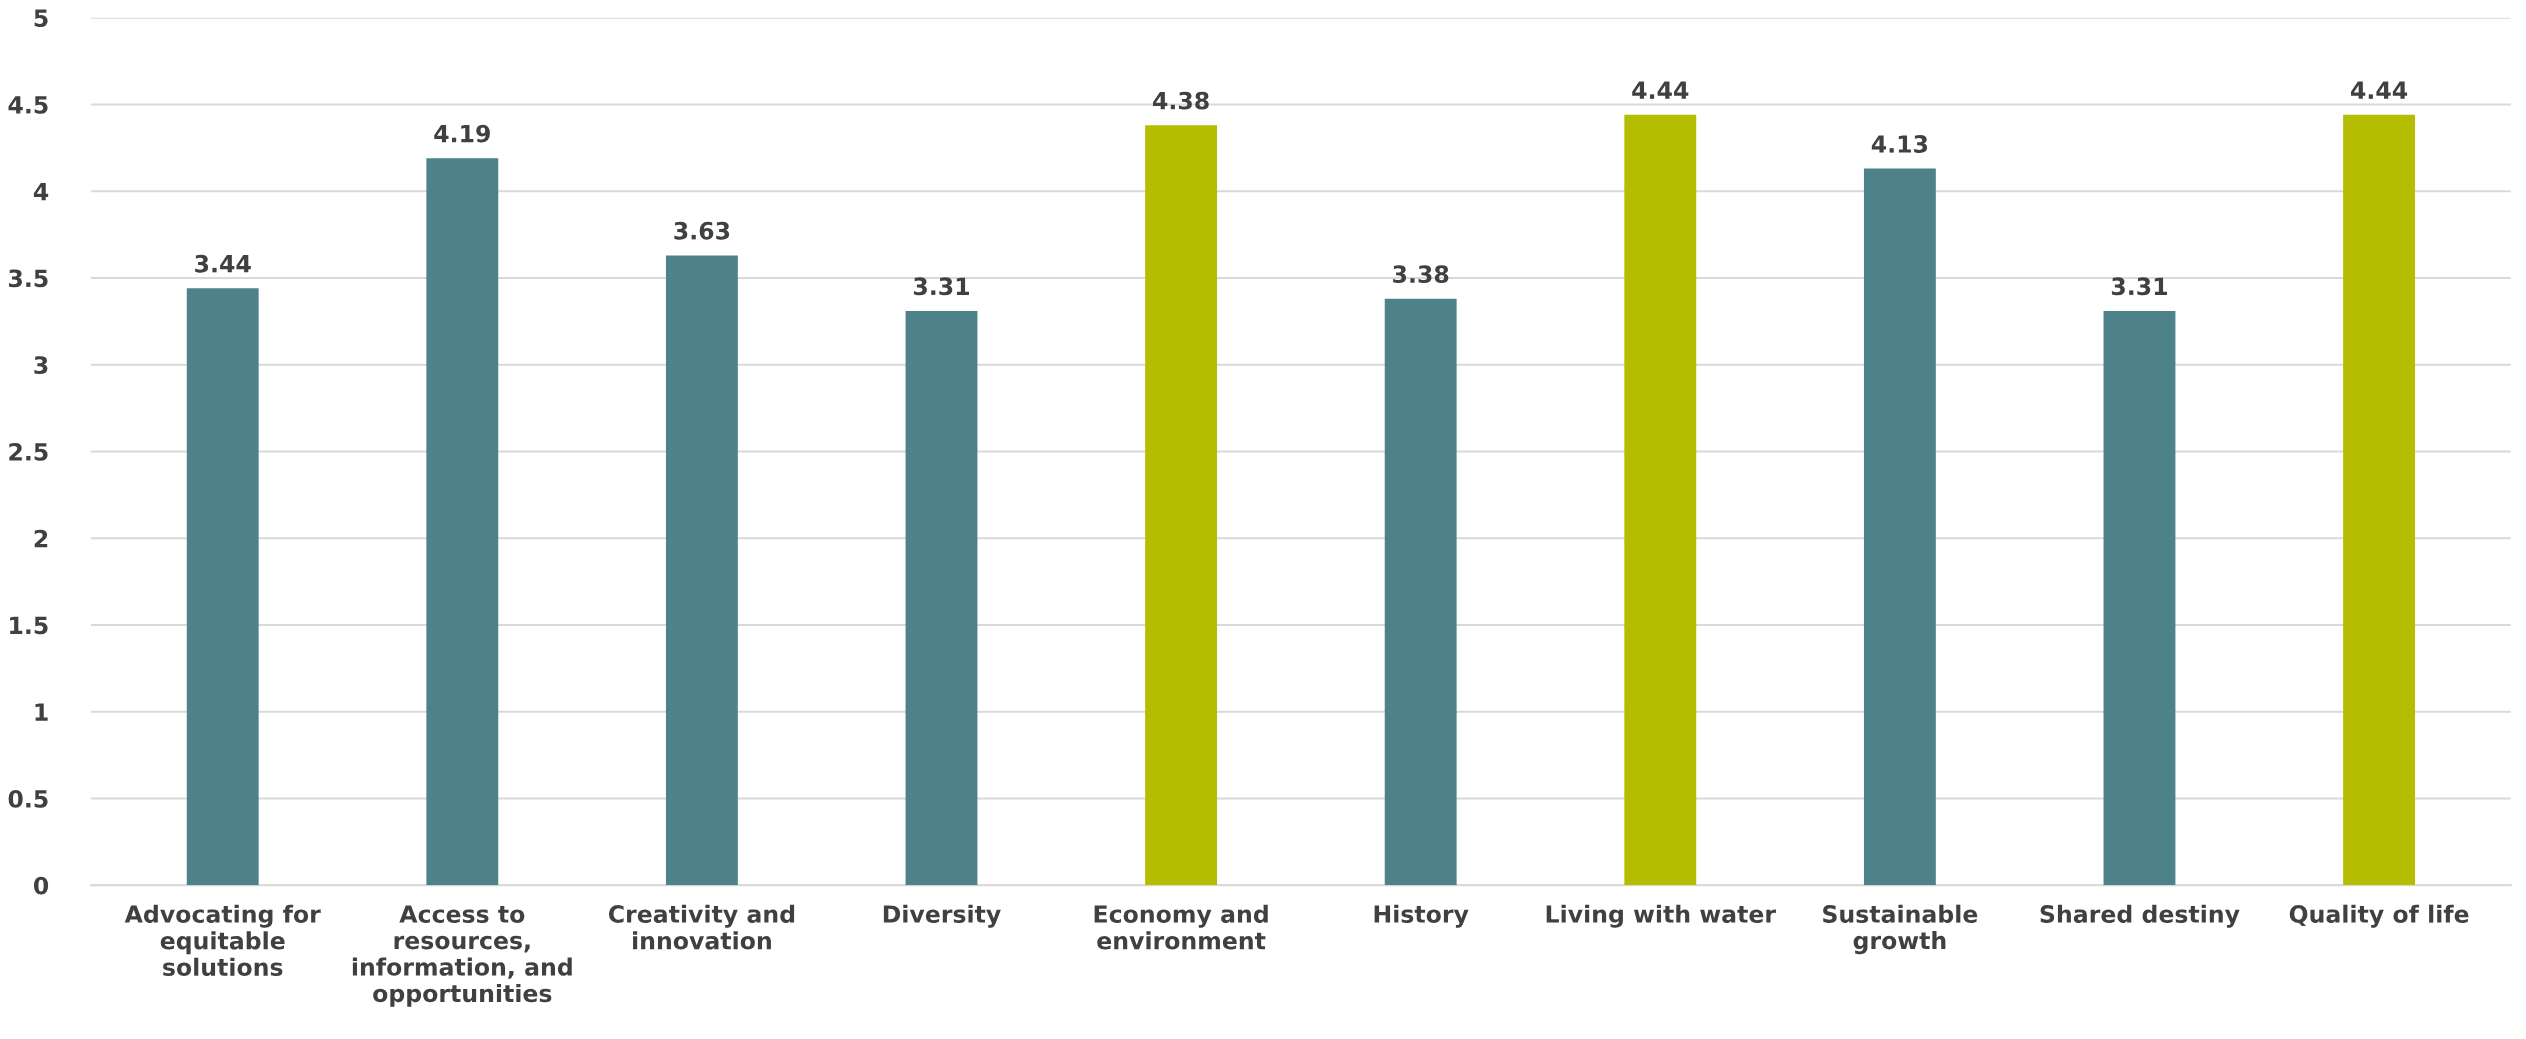  I want to click on x-tick-label: Living with water, so click(1661, 916).